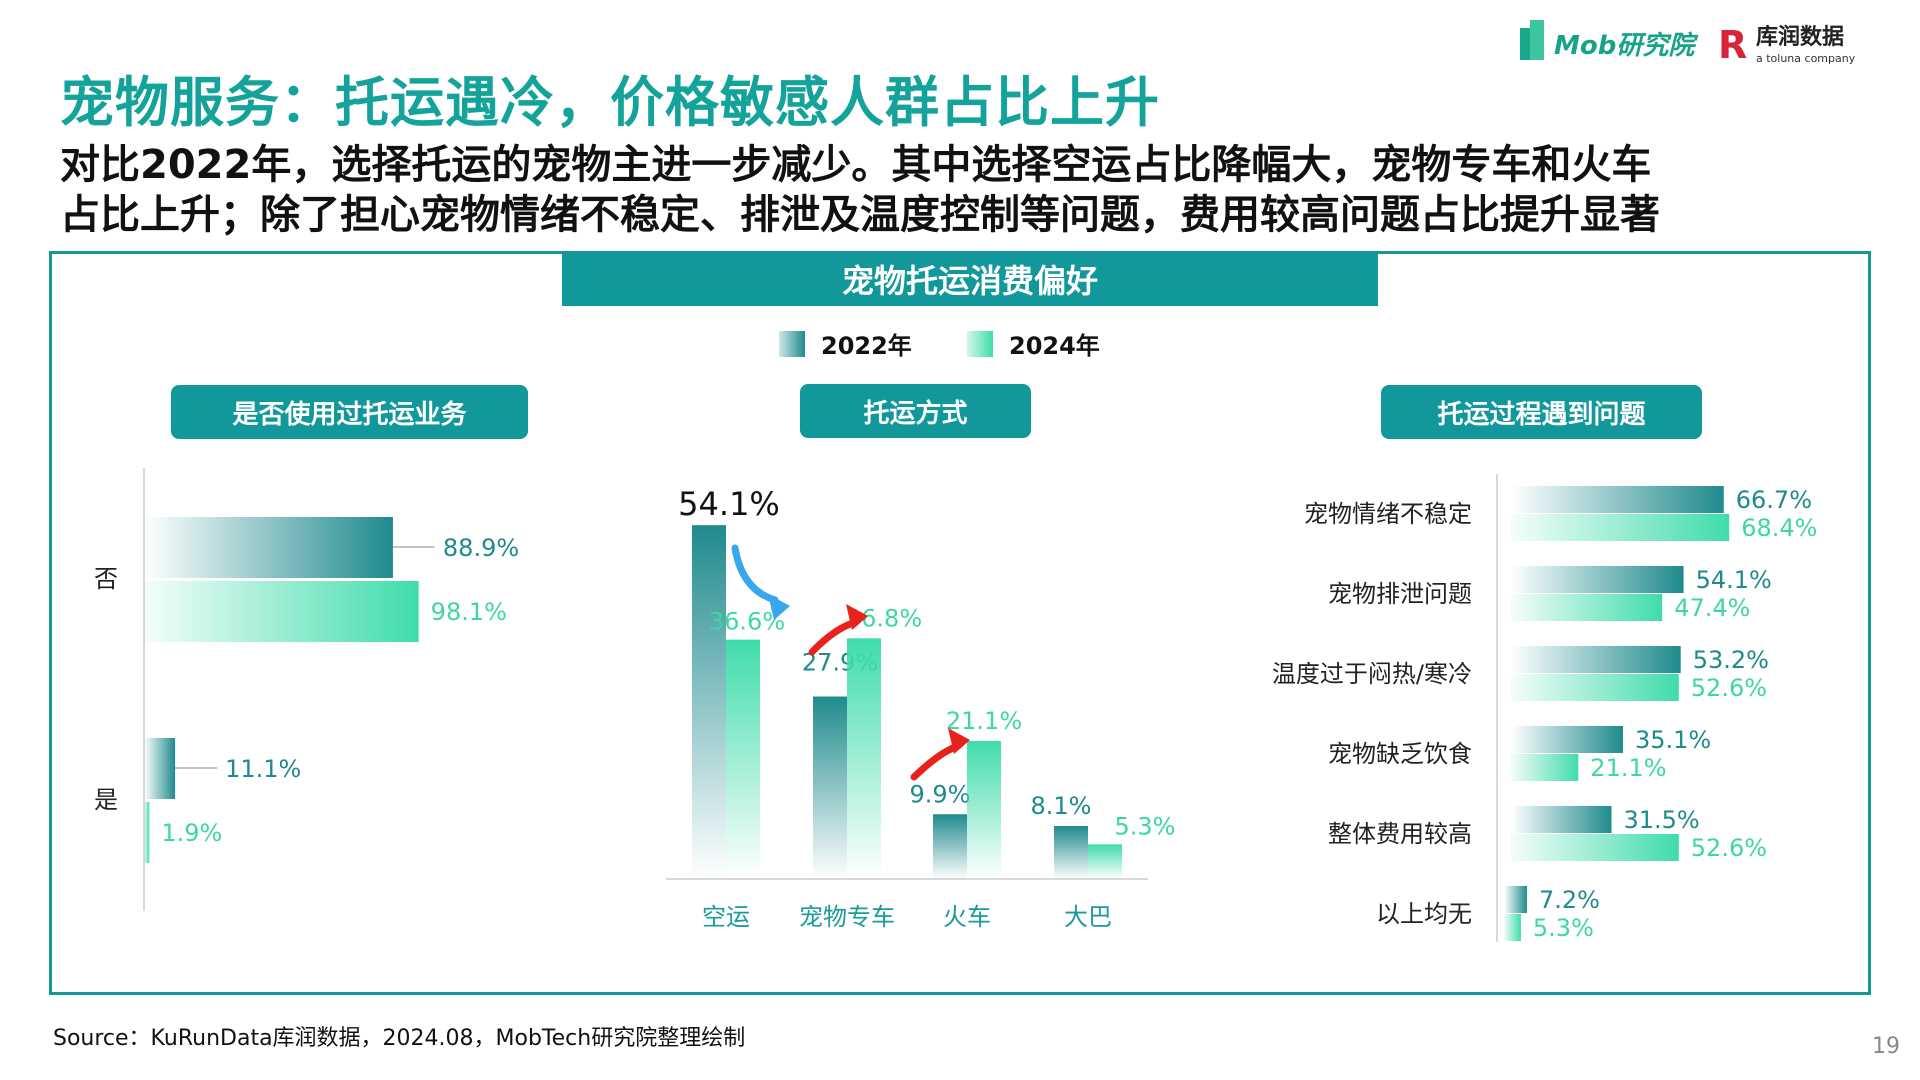  I want to click on page-title: 宠物服务：托运遇冷，价格敏感人群占比上升, so click(610, 102).